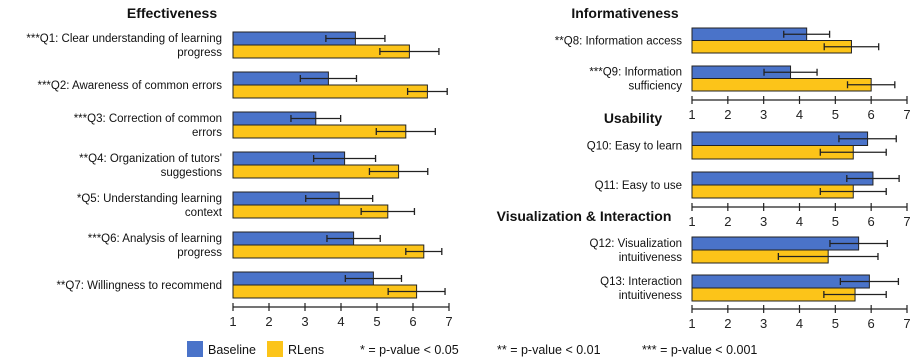 The image size is (916, 362). Describe the element at coordinates (192, 173) in the screenshot. I see `category-label: suggestions` at that location.